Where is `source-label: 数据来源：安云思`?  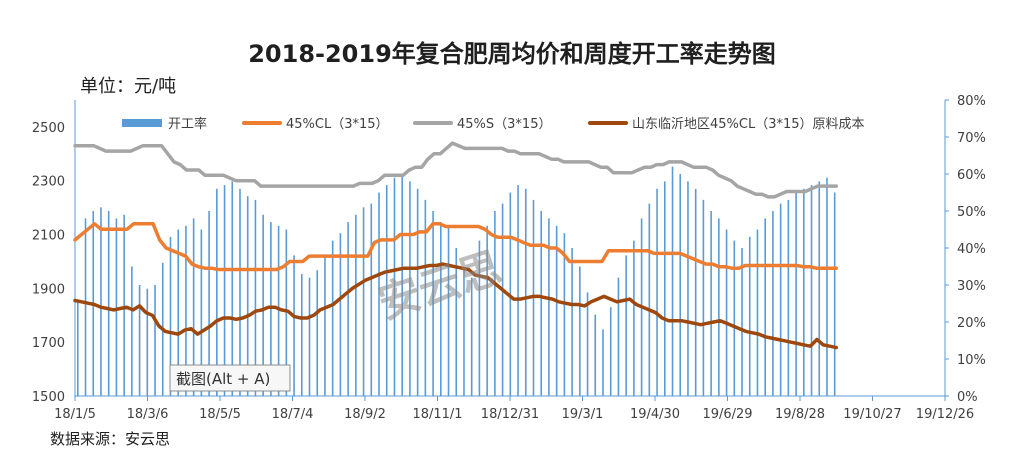
source-label: 数据来源：安云思 is located at coordinates (110, 439).